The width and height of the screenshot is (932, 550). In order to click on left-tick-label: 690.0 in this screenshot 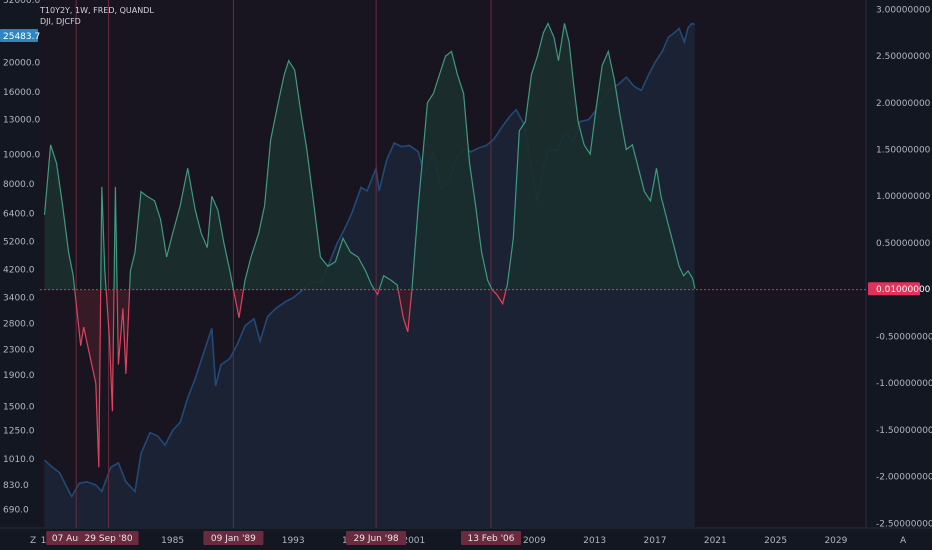, I will do `click(16, 510)`.